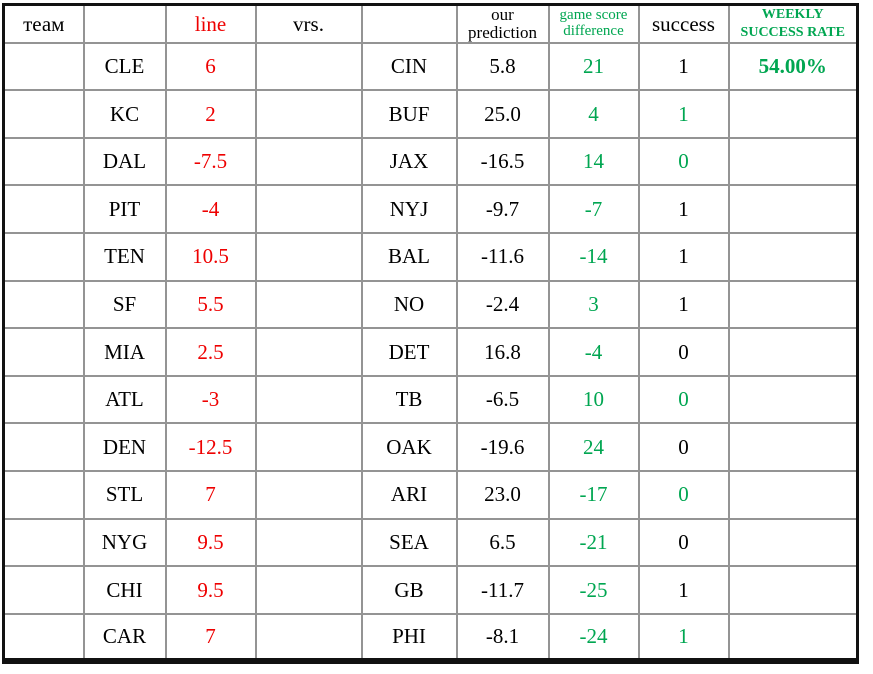 The height and width of the screenshot is (674, 873). I want to click on cell-opponent: BUF, so click(409, 114).